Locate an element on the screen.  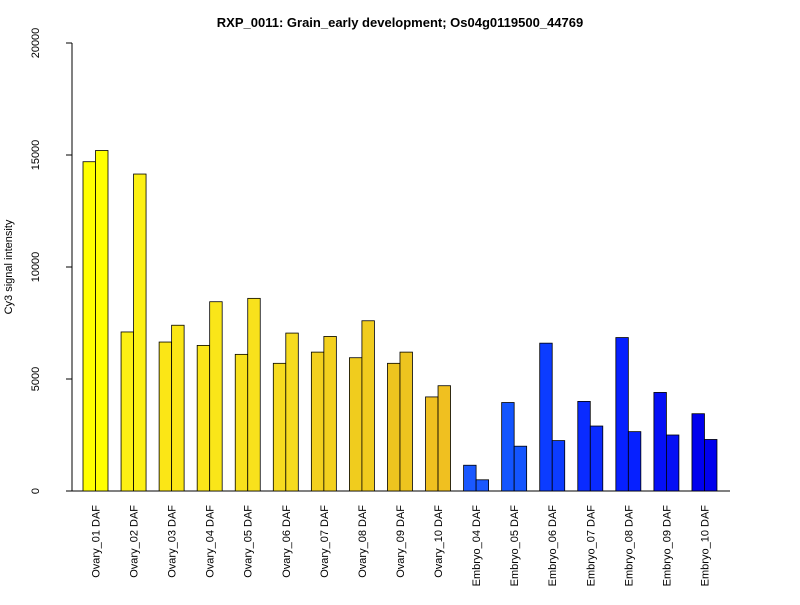
y-axis-label: Cy3 signal intensity is located at coordinates (9, 266).